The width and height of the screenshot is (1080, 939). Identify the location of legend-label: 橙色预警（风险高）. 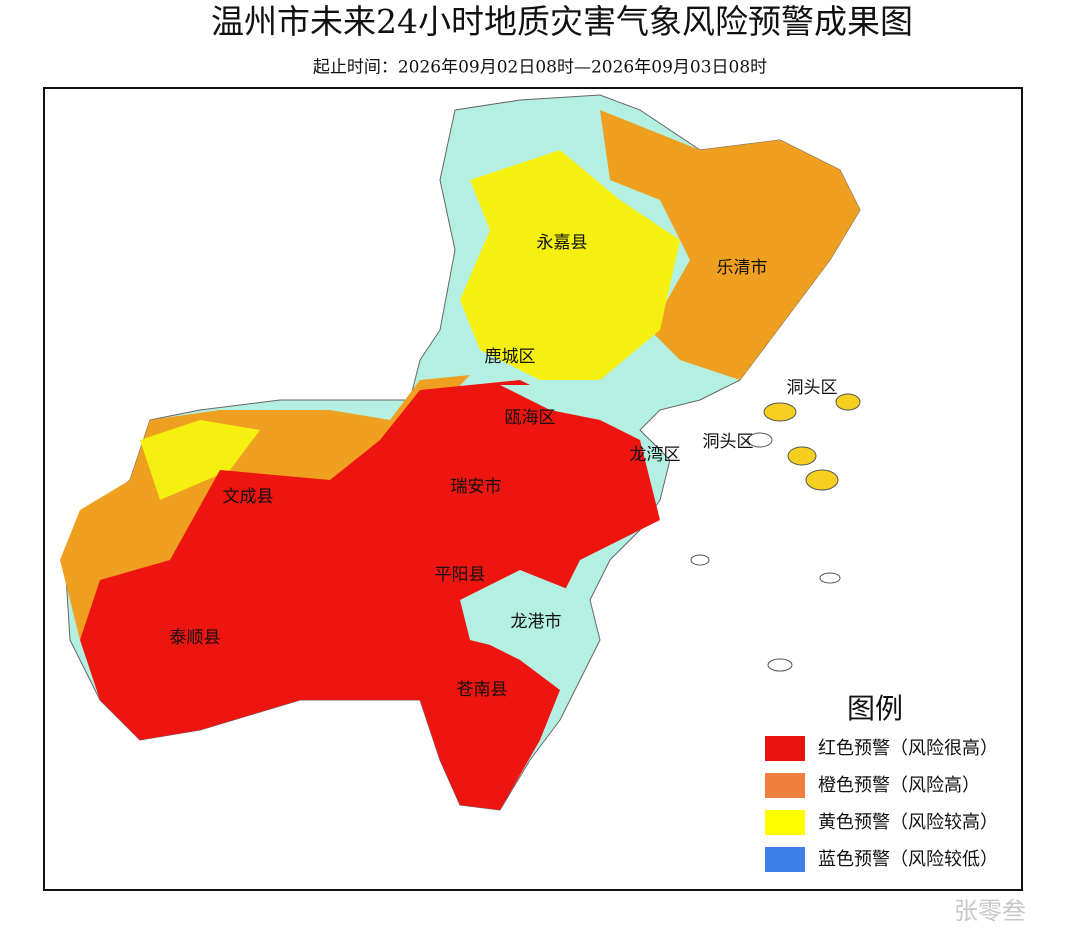
(899, 785).